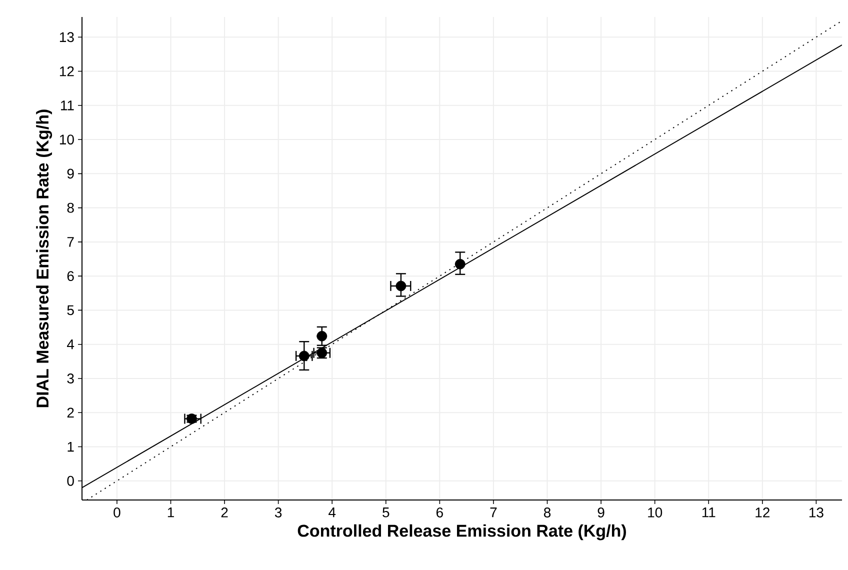  What do you see at coordinates (70, 173) in the screenshot?
I see `y-tick-label: 9` at bounding box center [70, 173].